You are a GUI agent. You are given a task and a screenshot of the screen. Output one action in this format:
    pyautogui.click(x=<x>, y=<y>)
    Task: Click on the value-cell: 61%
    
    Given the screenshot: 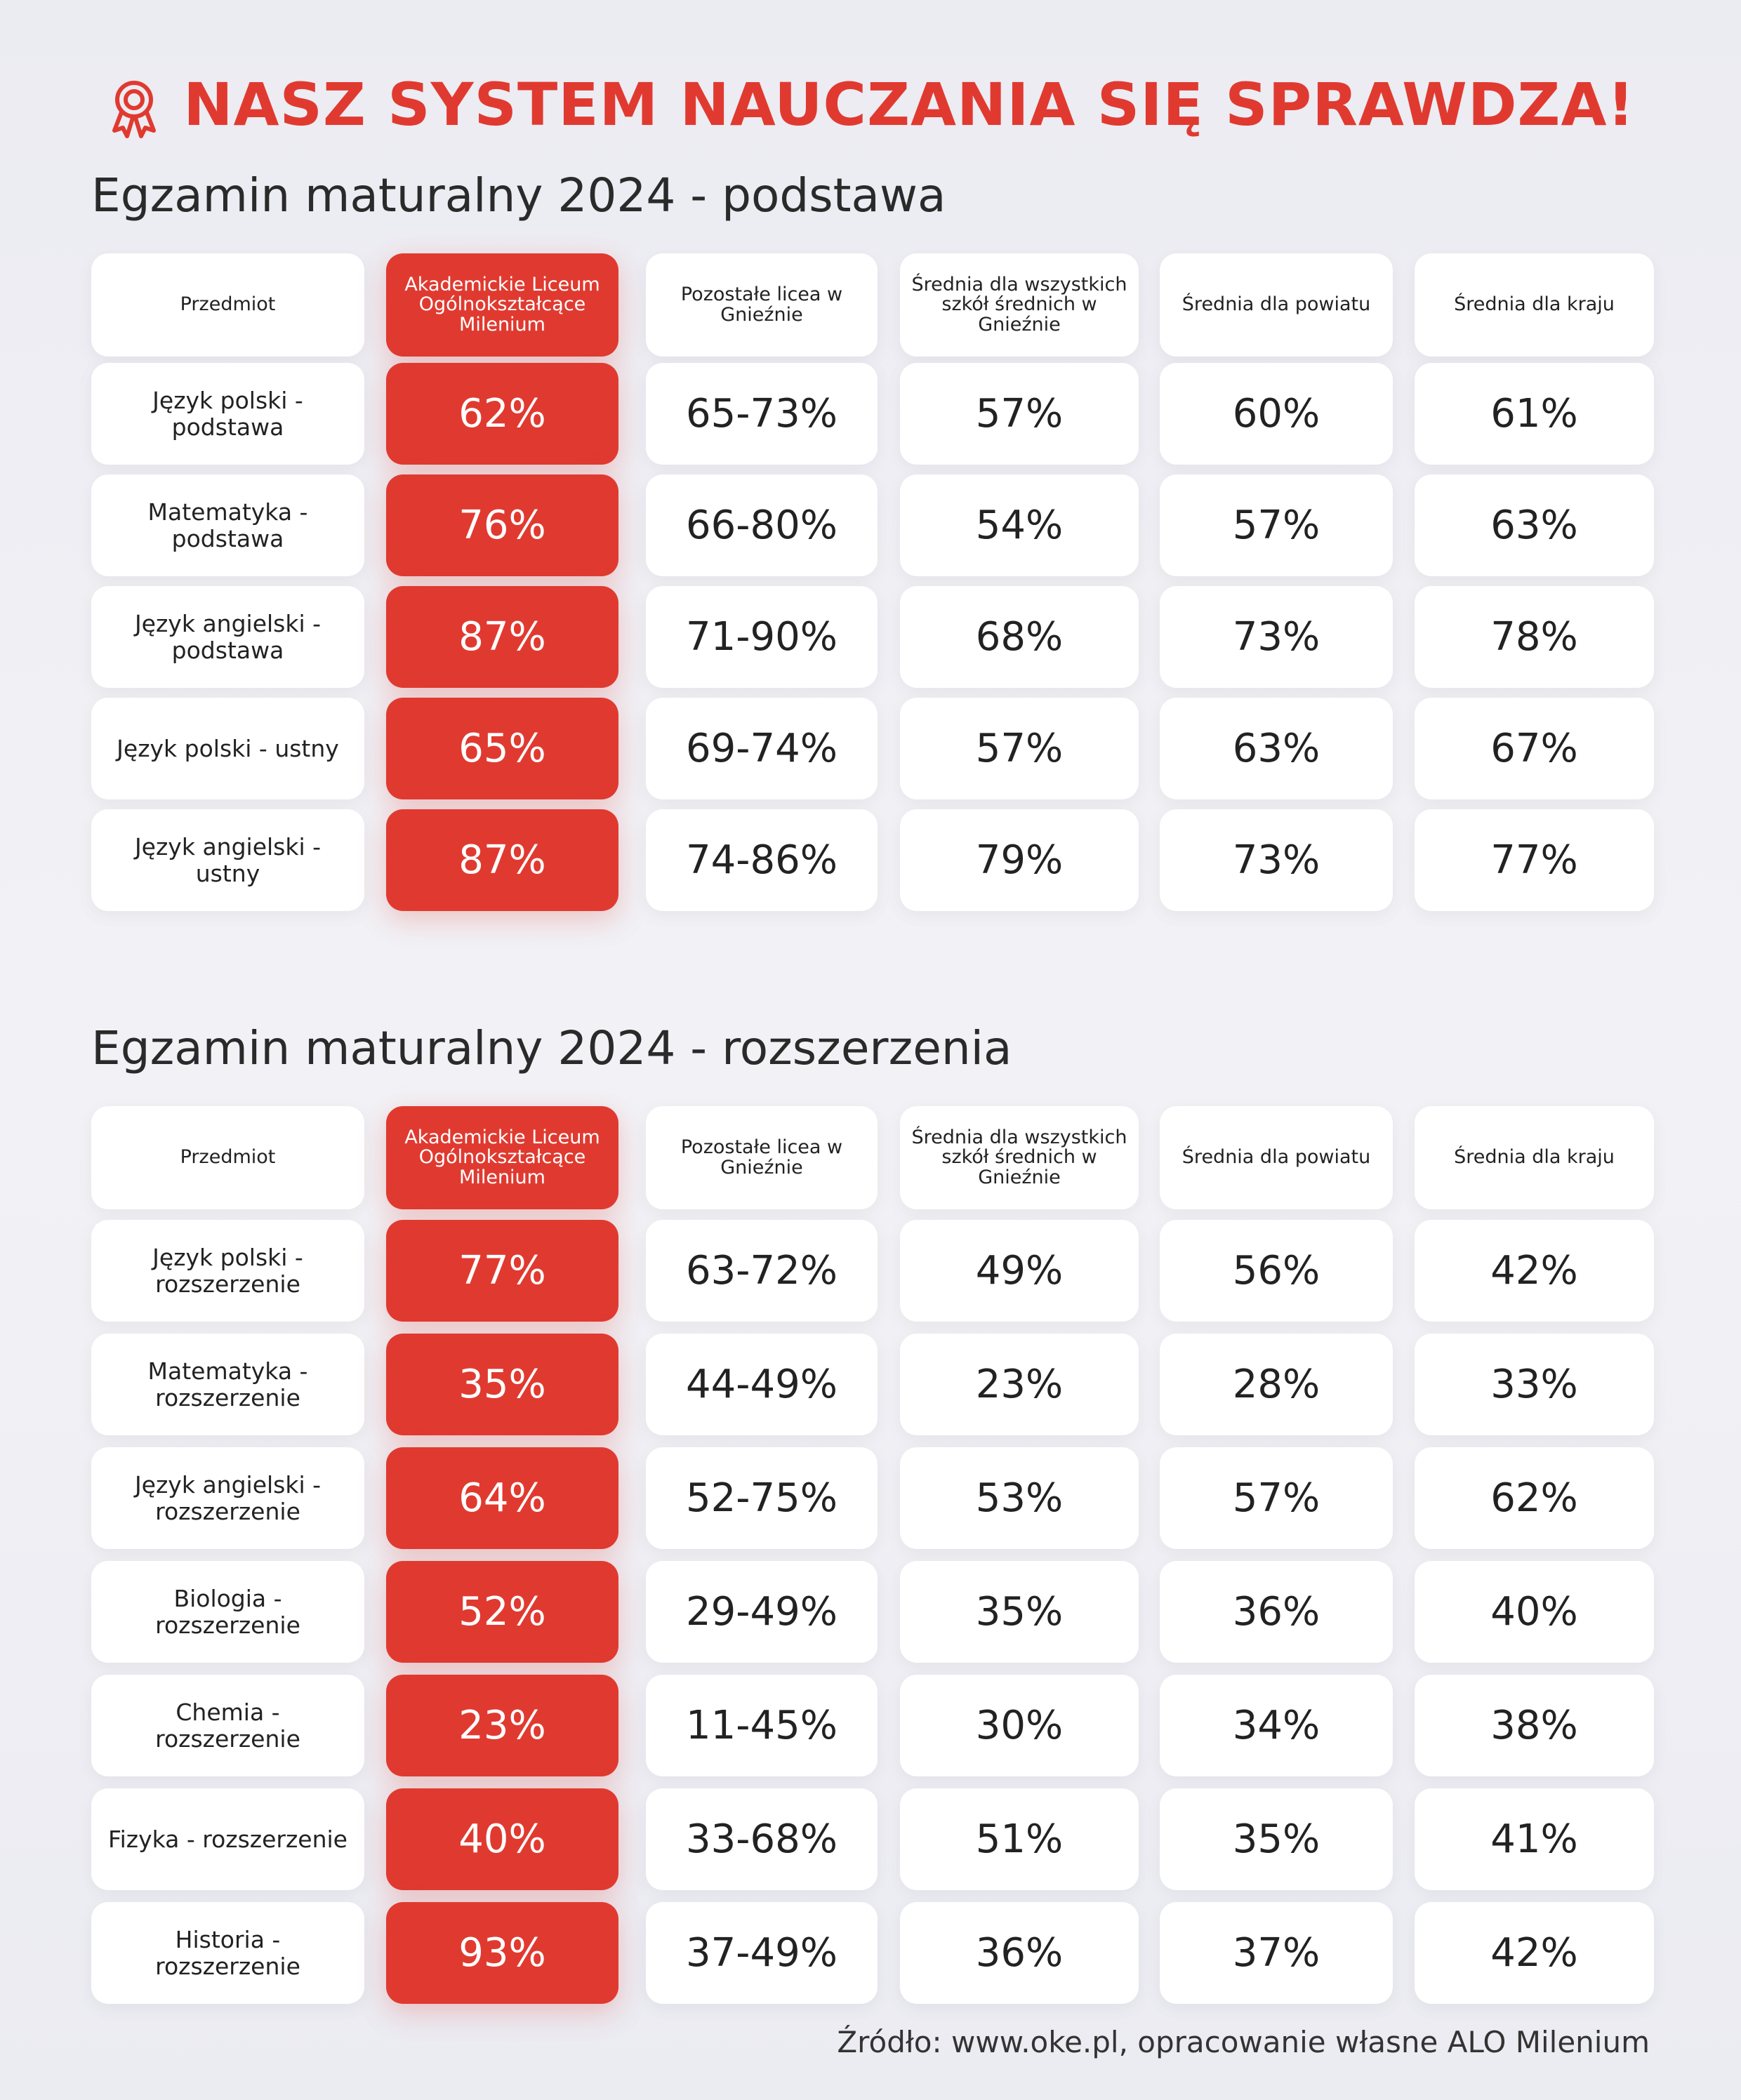 What is the action you would take?
    pyautogui.click(x=1535, y=414)
    